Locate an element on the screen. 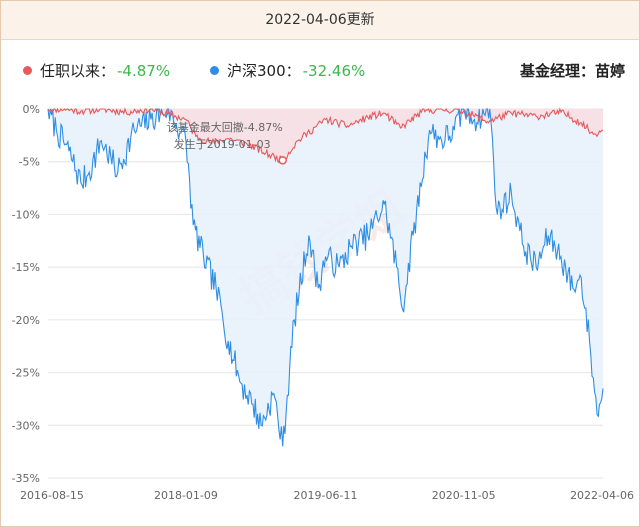  y-tick-label: -35% is located at coordinates (26, 478).